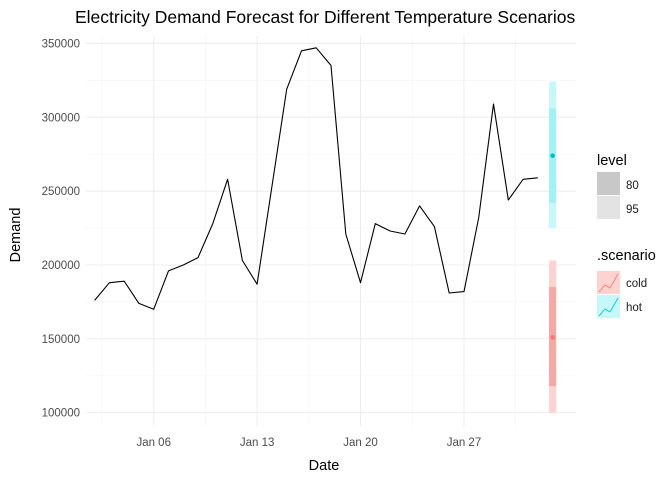 The width and height of the screenshot is (672, 480). What do you see at coordinates (153, 443) in the screenshot?
I see `x-tick-label: Jan 06` at bounding box center [153, 443].